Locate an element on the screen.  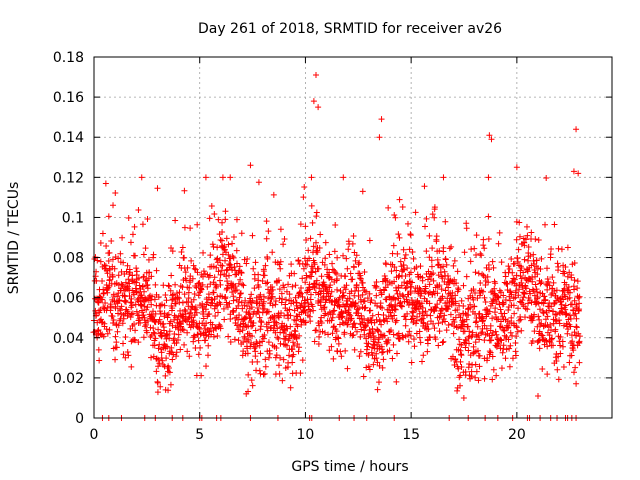
y-tick-label: 0.02 is located at coordinates (68, 379).